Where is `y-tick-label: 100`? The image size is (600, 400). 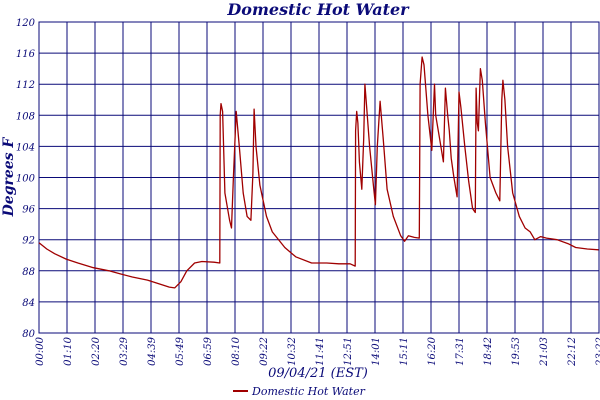
y-tick-label: 100 is located at coordinates (26, 179).